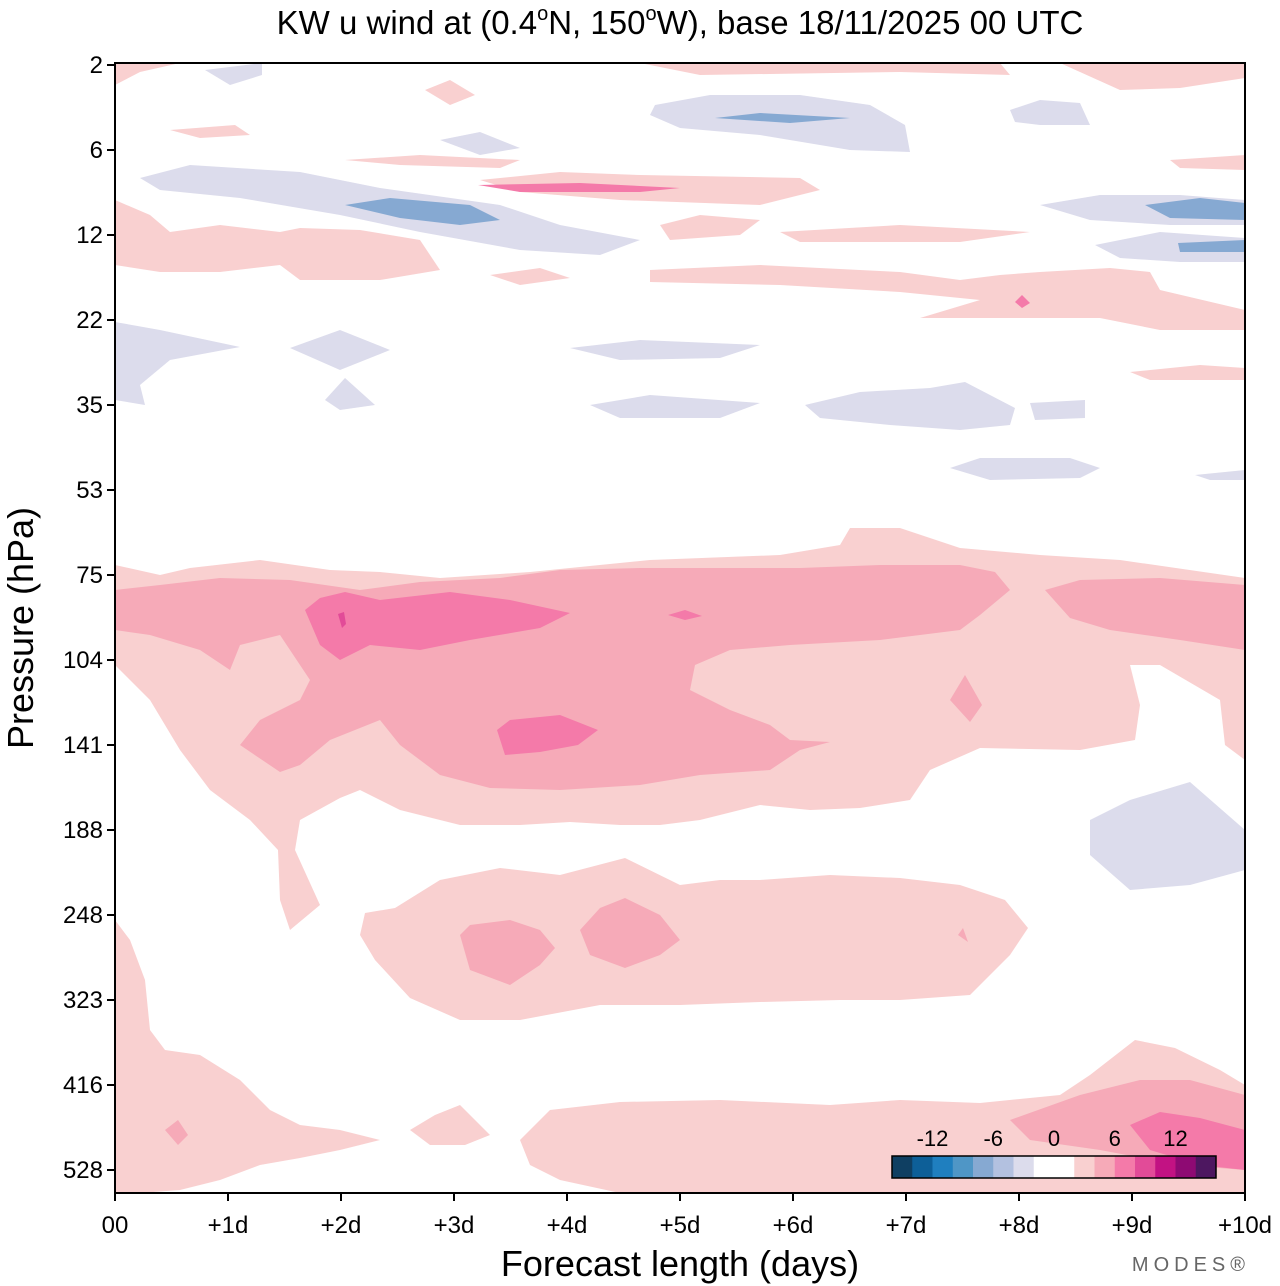 The image size is (1280, 1286). Describe the element at coordinates (933, 1138) in the screenshot. I see `colorbar-tick-label: -12` at that location.